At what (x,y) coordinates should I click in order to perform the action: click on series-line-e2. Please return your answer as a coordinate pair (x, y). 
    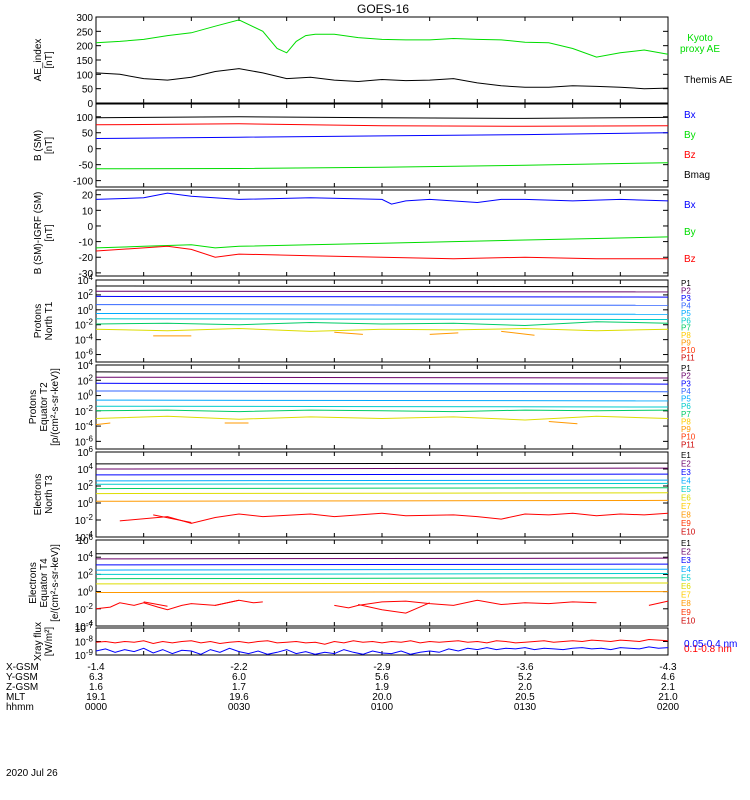
    Looking at the image, I should click on (382, 558).